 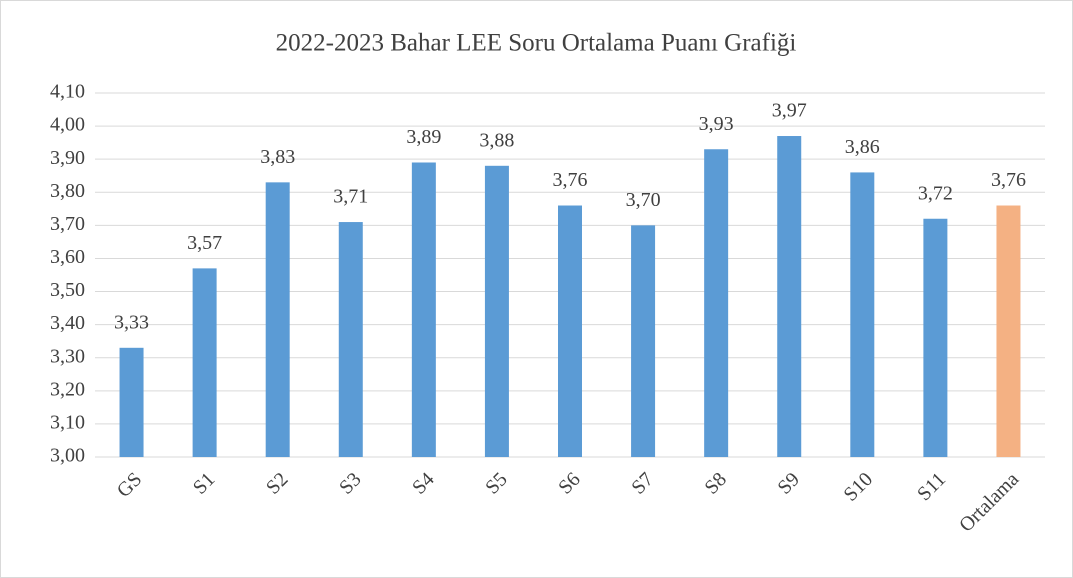 What do you see at coordinates (716, 124) in the screenshot?
I see `data-label: 3,93` at bounding box center [716, 124].